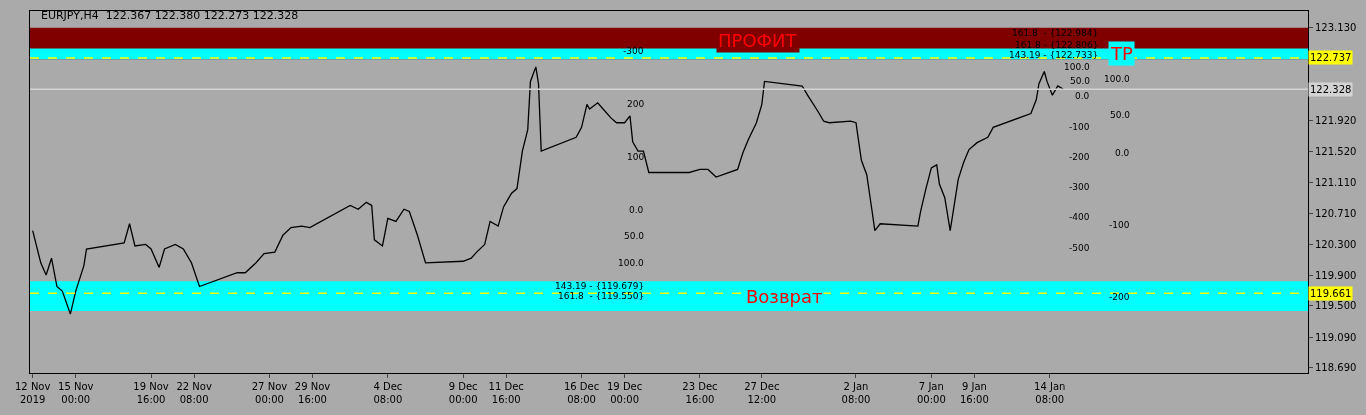 The width and height of the screenshot is (1366, 415). What do you see at coordinates (1336, 275) in the screenshot?
I see `y-tick-label: 119.900` at bounding box center [1336, 275].